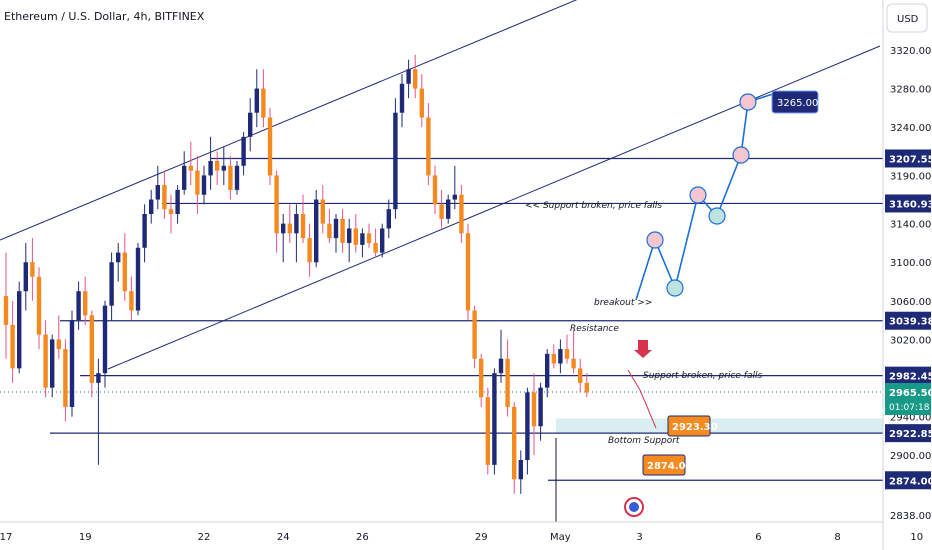 Image resolution: width=932 pixels, height=550 pixels. What do you see at coordinates (702, 376) in the screenshot?
I see `annotation-support-broken-right: Support broken, price falls` at bounding box center [702, 376].